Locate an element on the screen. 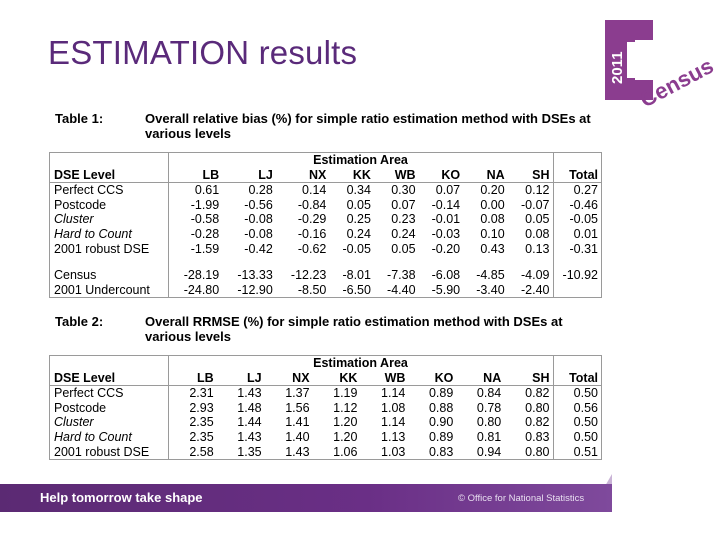  table2-row-label: Hard to Count is located at coordinates (93, 436).